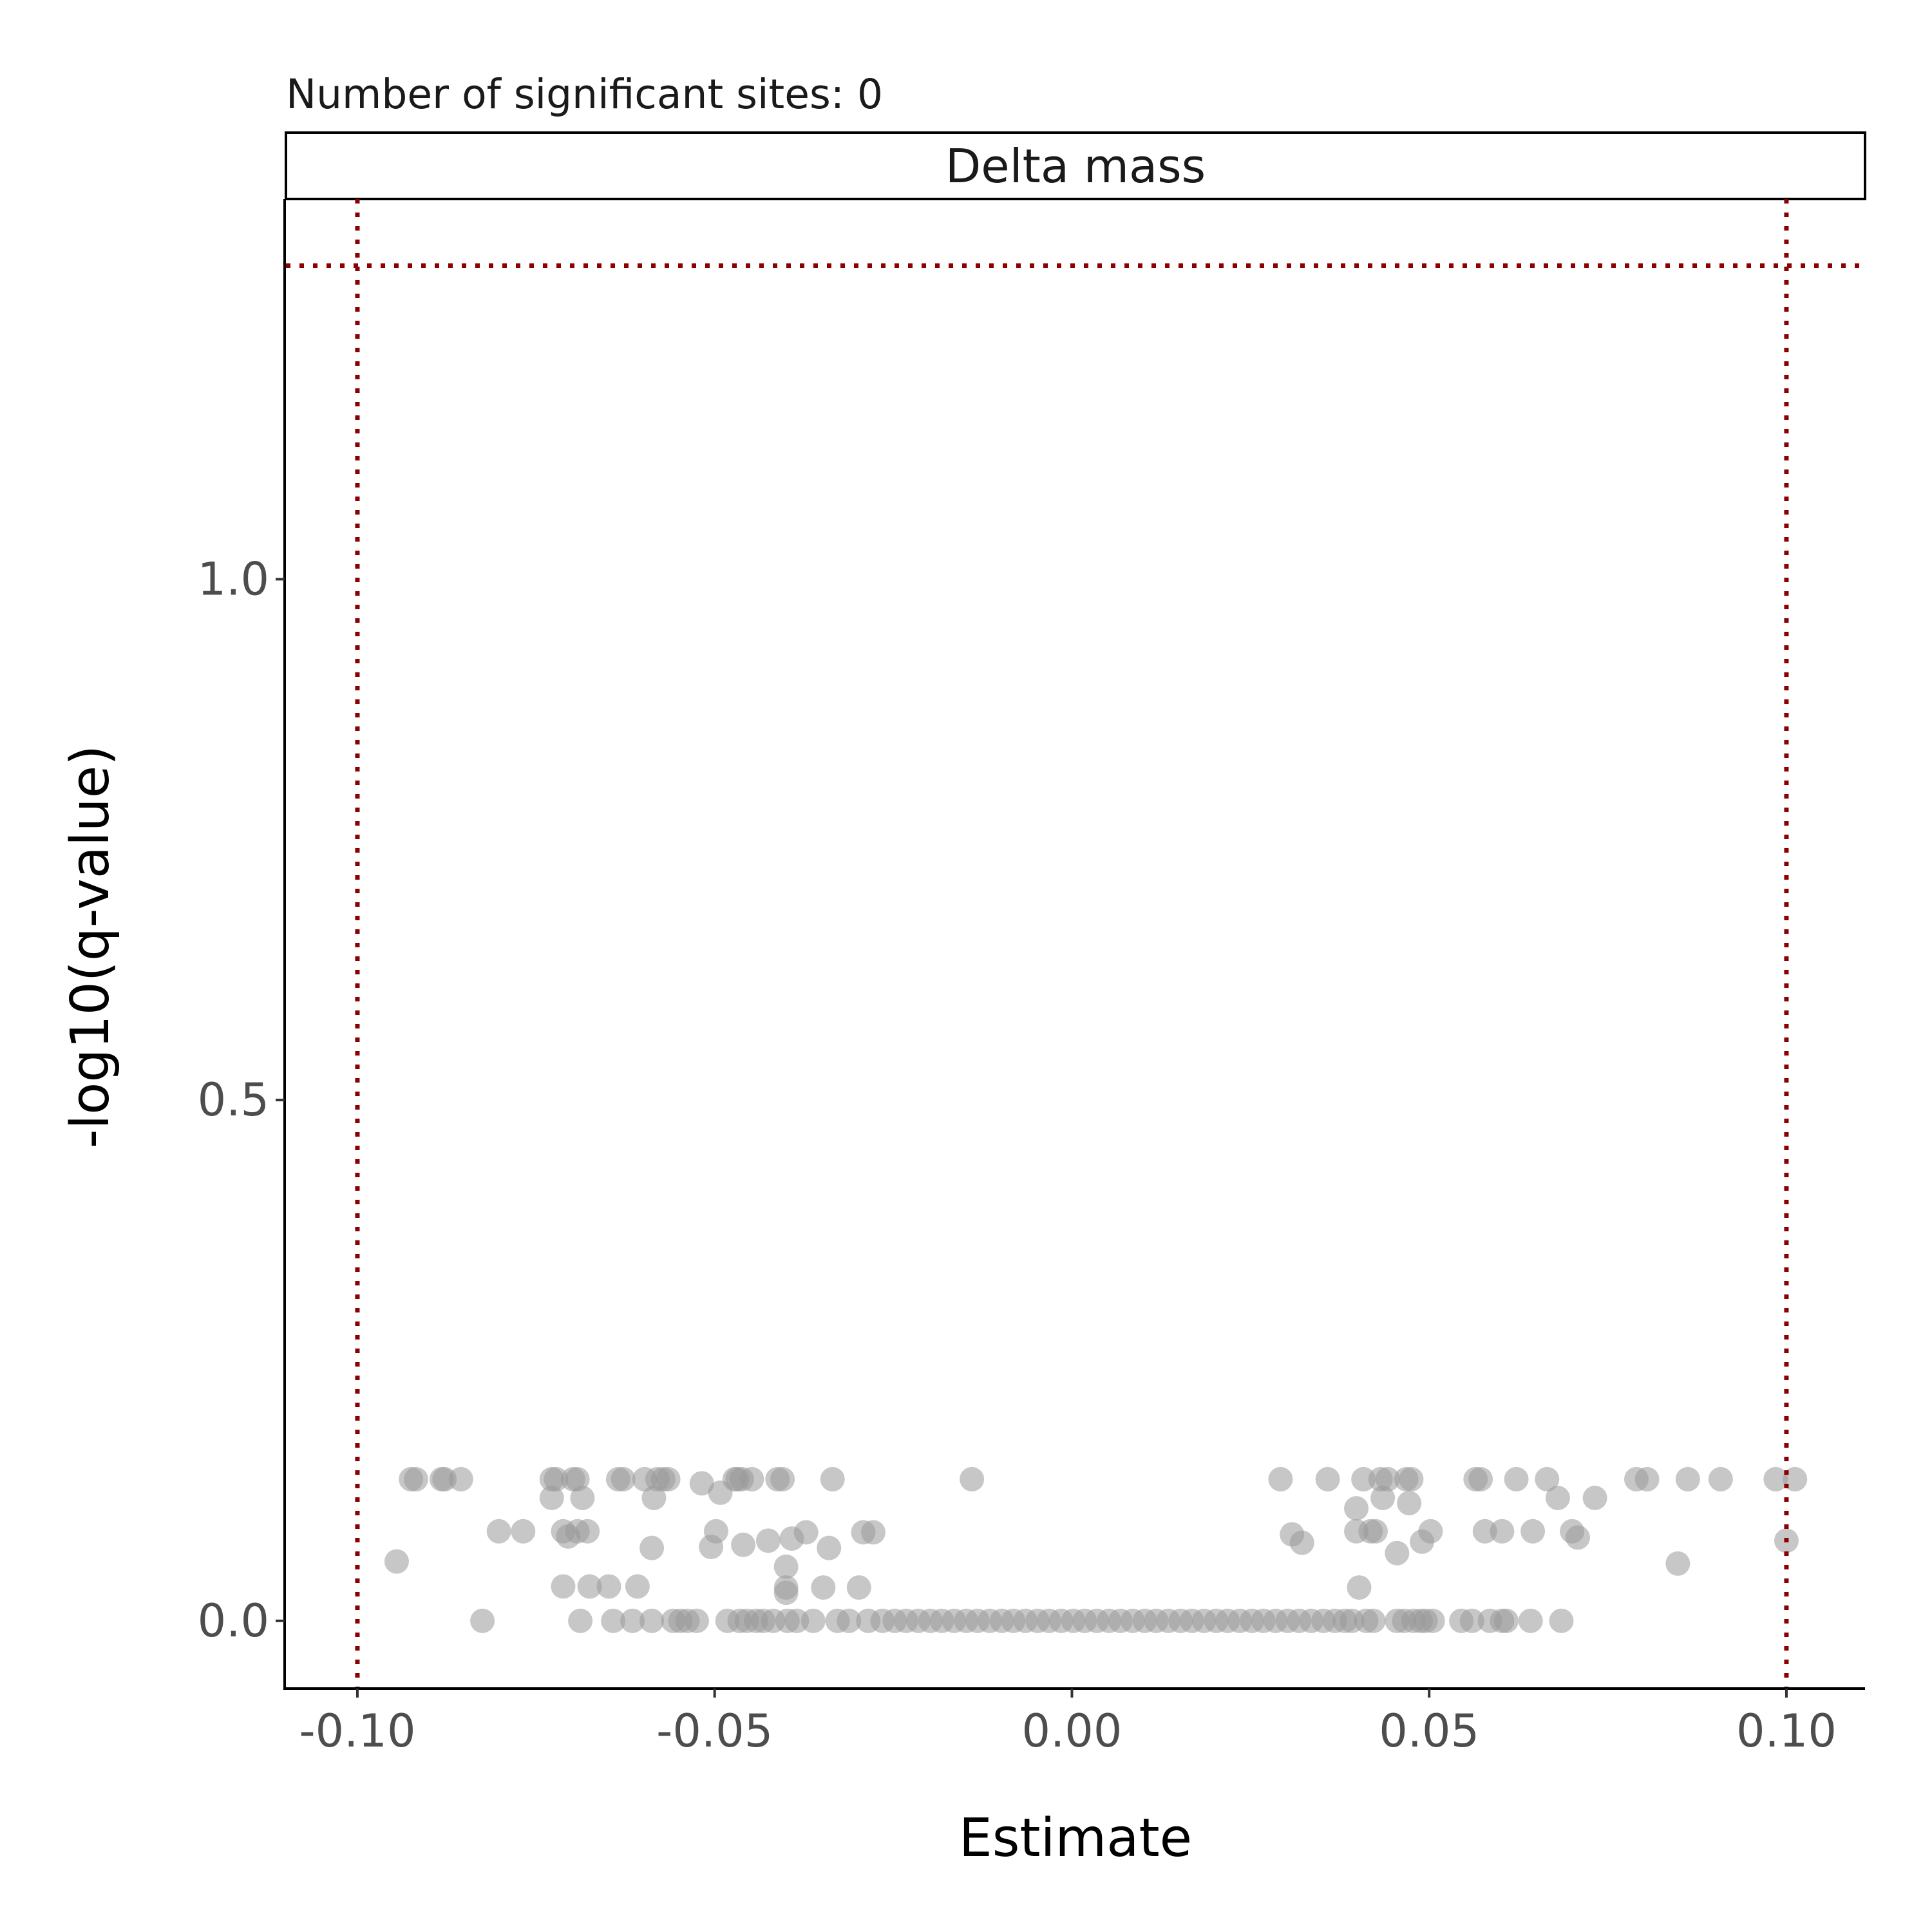 This screenshot has width=1932, height=1932. Describe the element at coordinates (1787, 1731) in the screenshot. I see `x-tick-label: 0.10` at that location.